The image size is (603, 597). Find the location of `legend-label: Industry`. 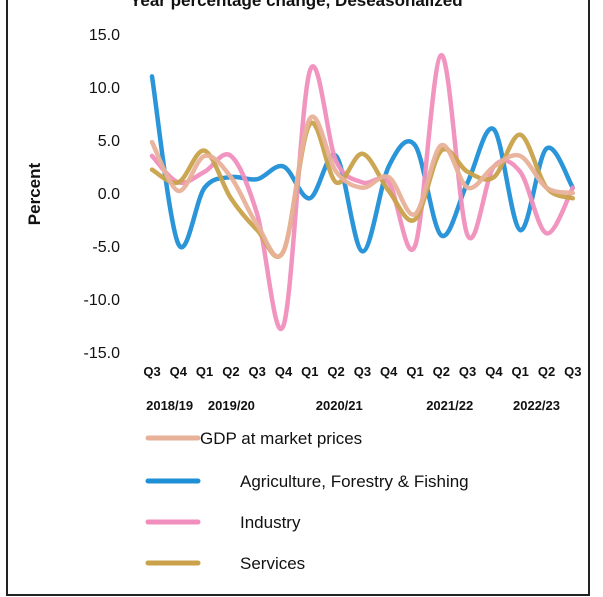

legend-label: Industry is located at coordinates (270, 522).